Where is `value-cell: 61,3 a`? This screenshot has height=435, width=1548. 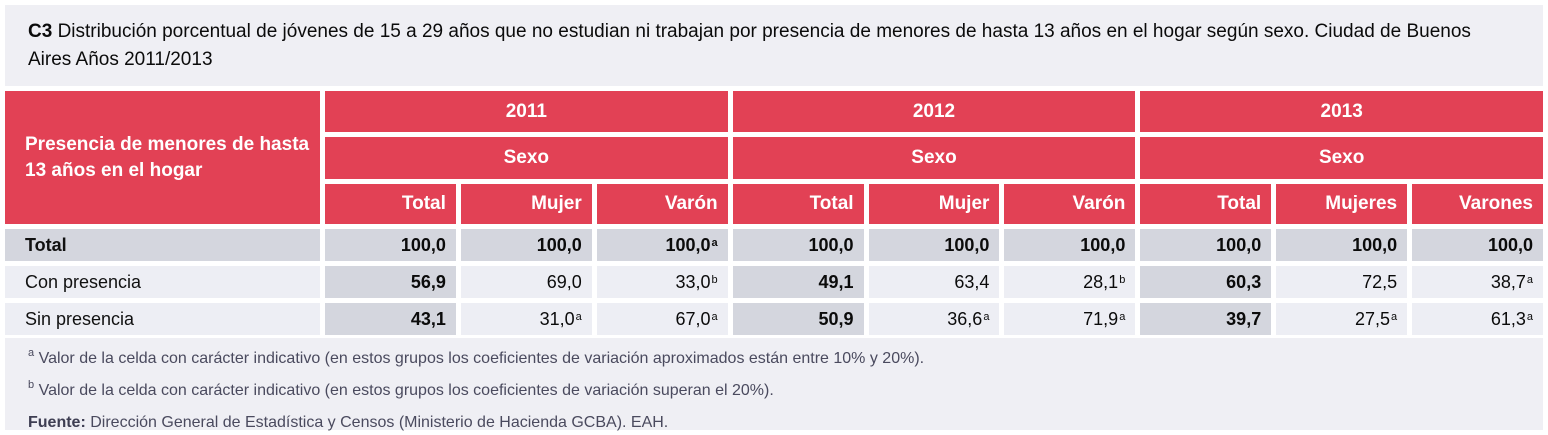
value-cell: 61,3 a is located at coordinates (1477, 319).